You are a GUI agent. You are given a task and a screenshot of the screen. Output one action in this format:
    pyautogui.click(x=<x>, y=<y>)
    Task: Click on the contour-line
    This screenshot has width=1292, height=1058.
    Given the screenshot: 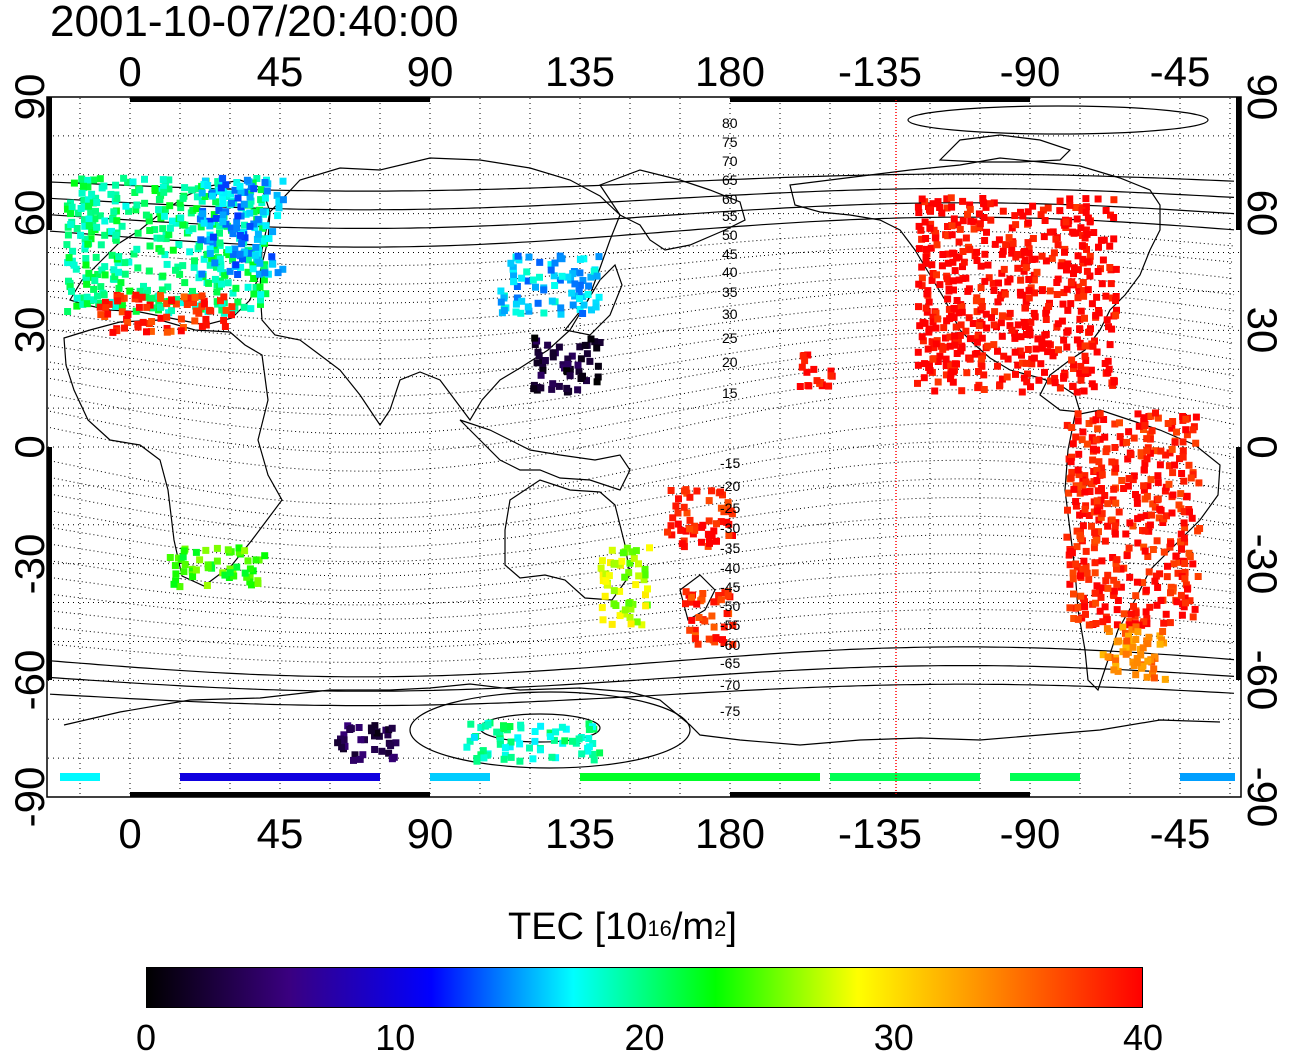 What is the action you would take?
    pyautogui.click(x=642, y=463)
    